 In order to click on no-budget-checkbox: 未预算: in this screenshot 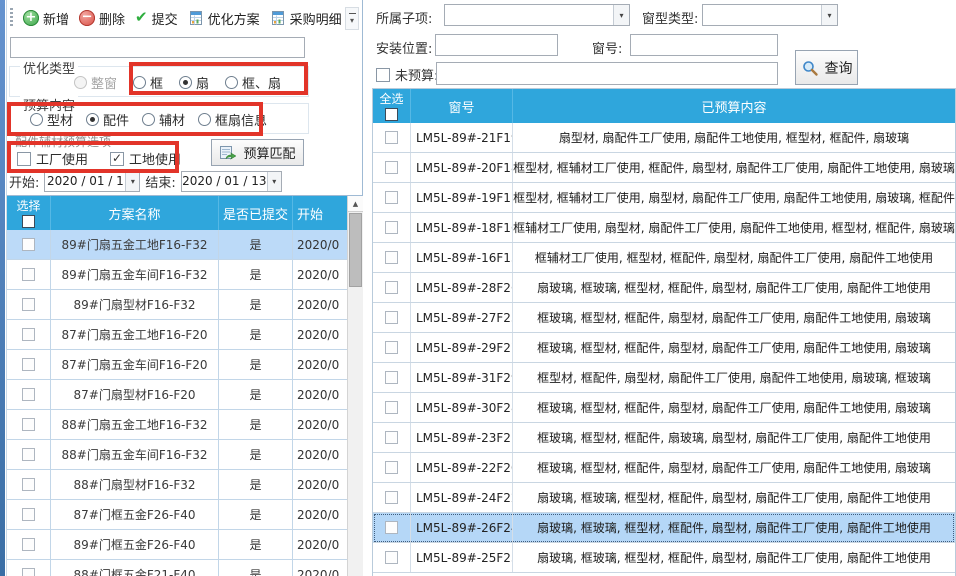, I will do `click(407, 74)`.